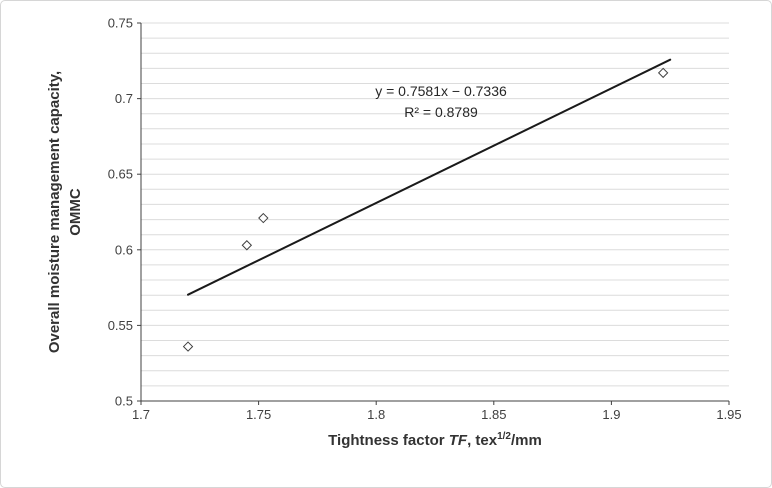 The image size is (772, 488). I want to click on y-tick-label: 0.65, so click(120, 174).